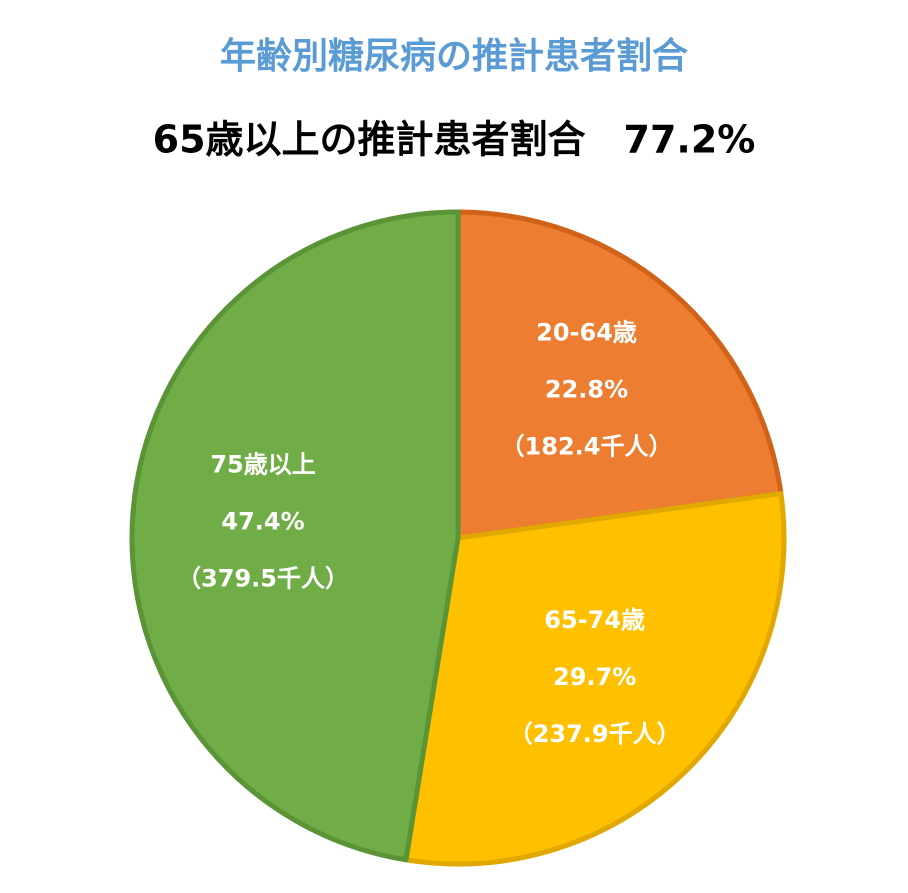 The width and height of the screenshot is (908, 893). I want to click on pie-slice, so click(619, 375).